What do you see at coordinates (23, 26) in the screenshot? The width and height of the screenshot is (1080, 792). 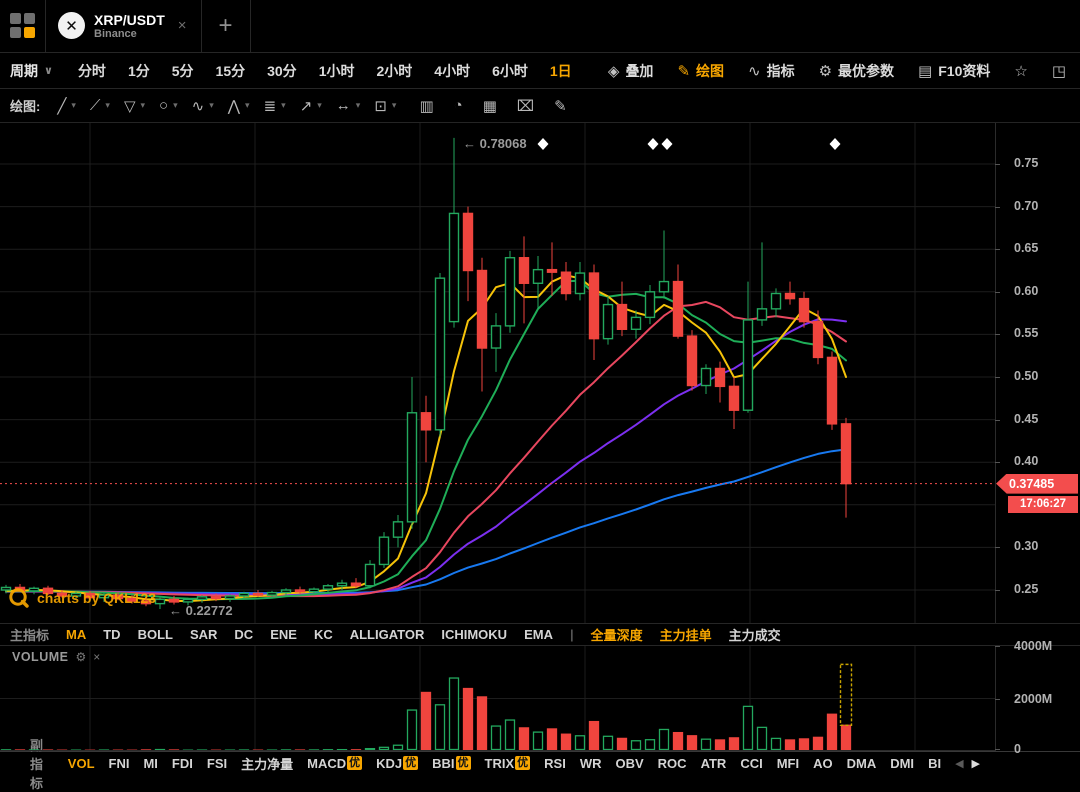 I see `app-grid-icon` at bounding box center [23, 26].